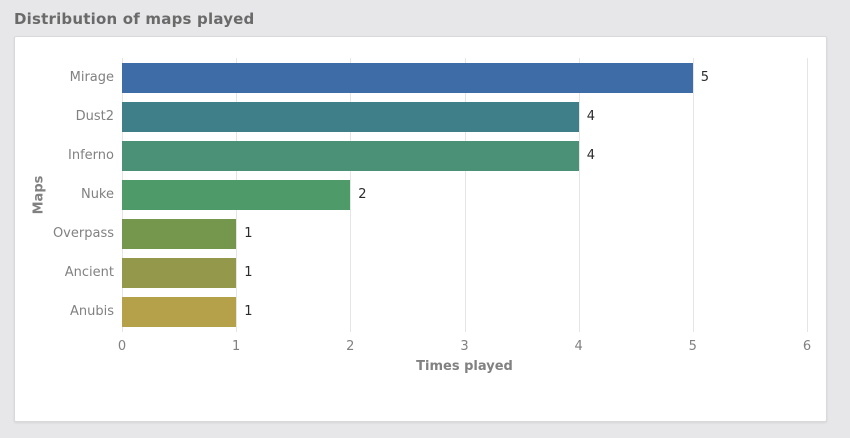 Image resolution: width=850 pixels, height=438 pixels. What do you see at coordinates (179, 312) in the screenshot?
I see `bar-anubis` at bounding box center [179, 312].